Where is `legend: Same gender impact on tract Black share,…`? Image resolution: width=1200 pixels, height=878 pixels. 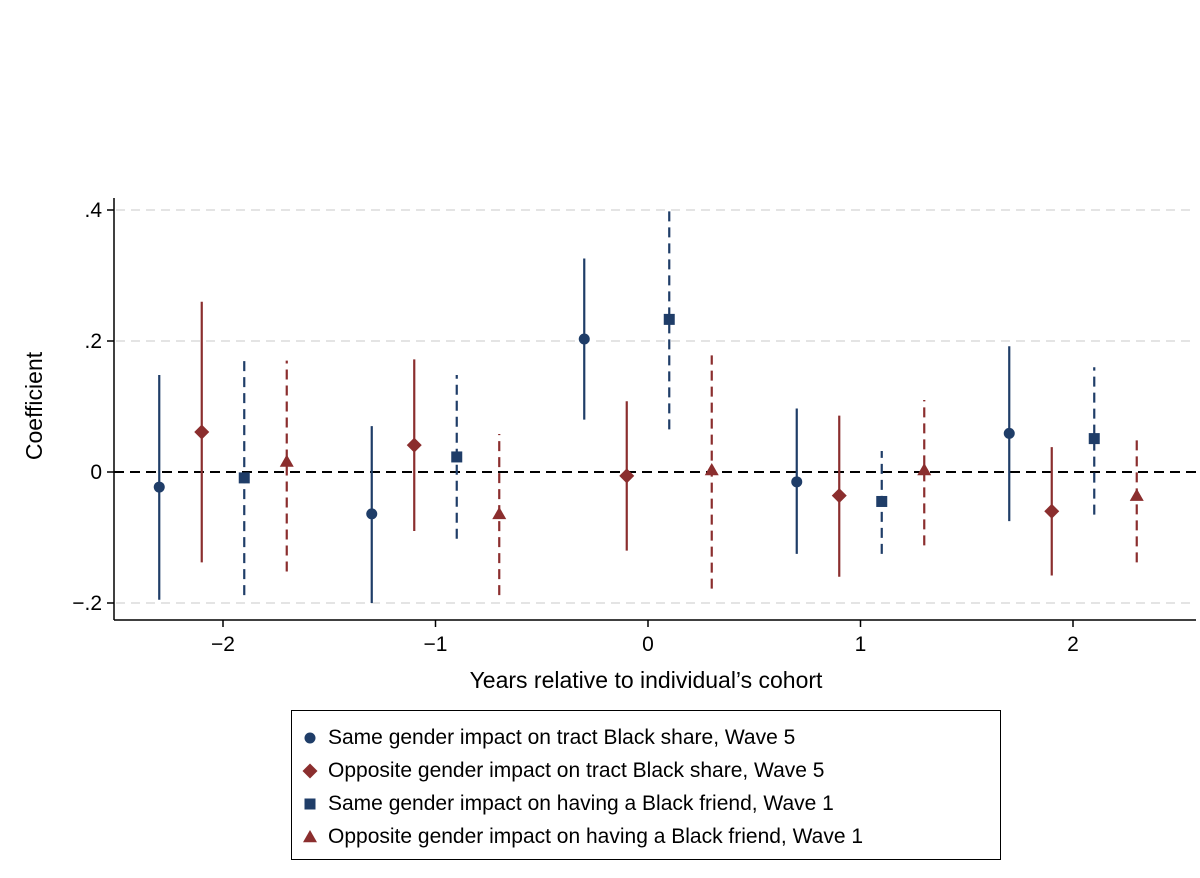
legend: Same gender impact on tract Black share,… is located at coordinates (646, 785).